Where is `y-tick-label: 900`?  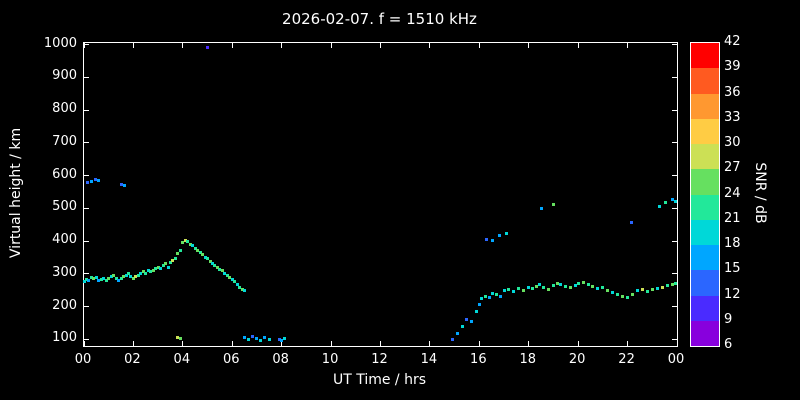 y-tick-label: 900 is located at coordinates (64, 76).